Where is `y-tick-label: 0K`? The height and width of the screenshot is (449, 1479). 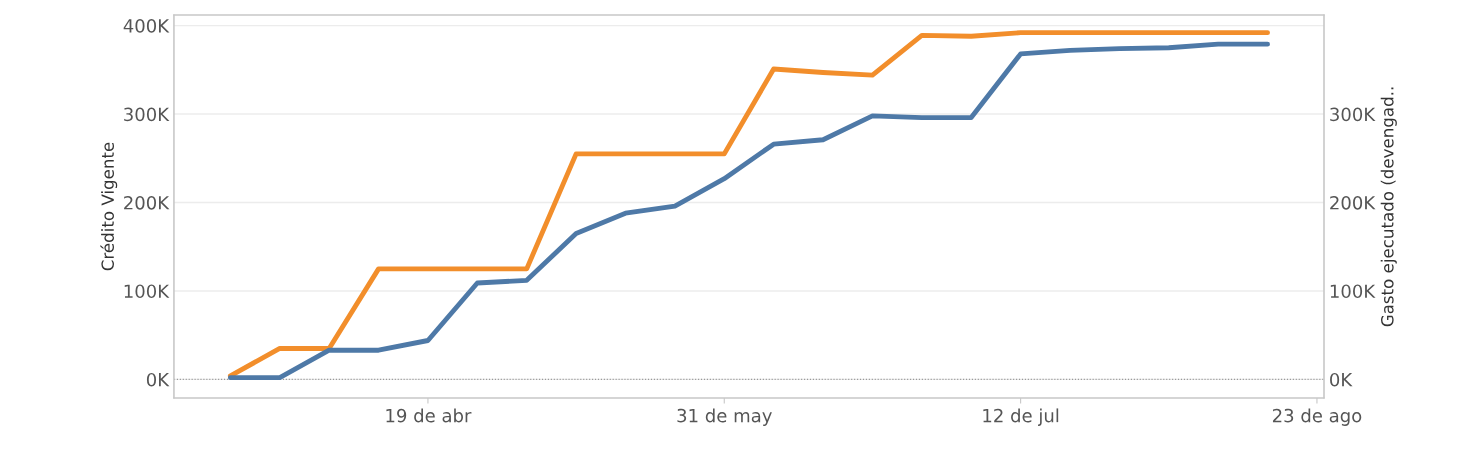 y-tick-label: 0K is located at coordinates (158, 379).